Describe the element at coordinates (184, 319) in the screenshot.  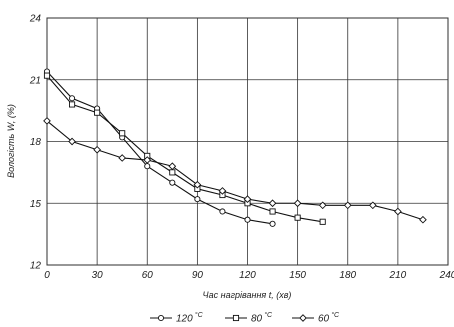
I see `legend-label: 120` at that location.